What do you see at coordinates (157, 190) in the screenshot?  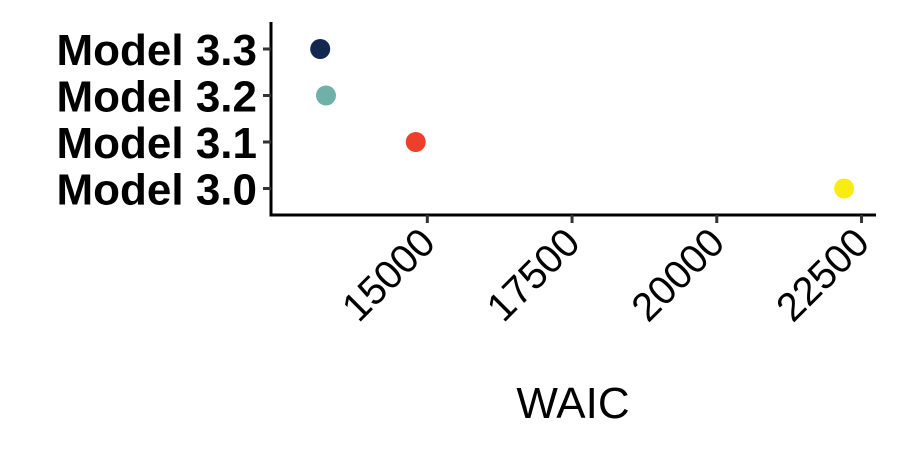 I see `y-tick-label: Model 3.0` at bounding box center [157, 190].